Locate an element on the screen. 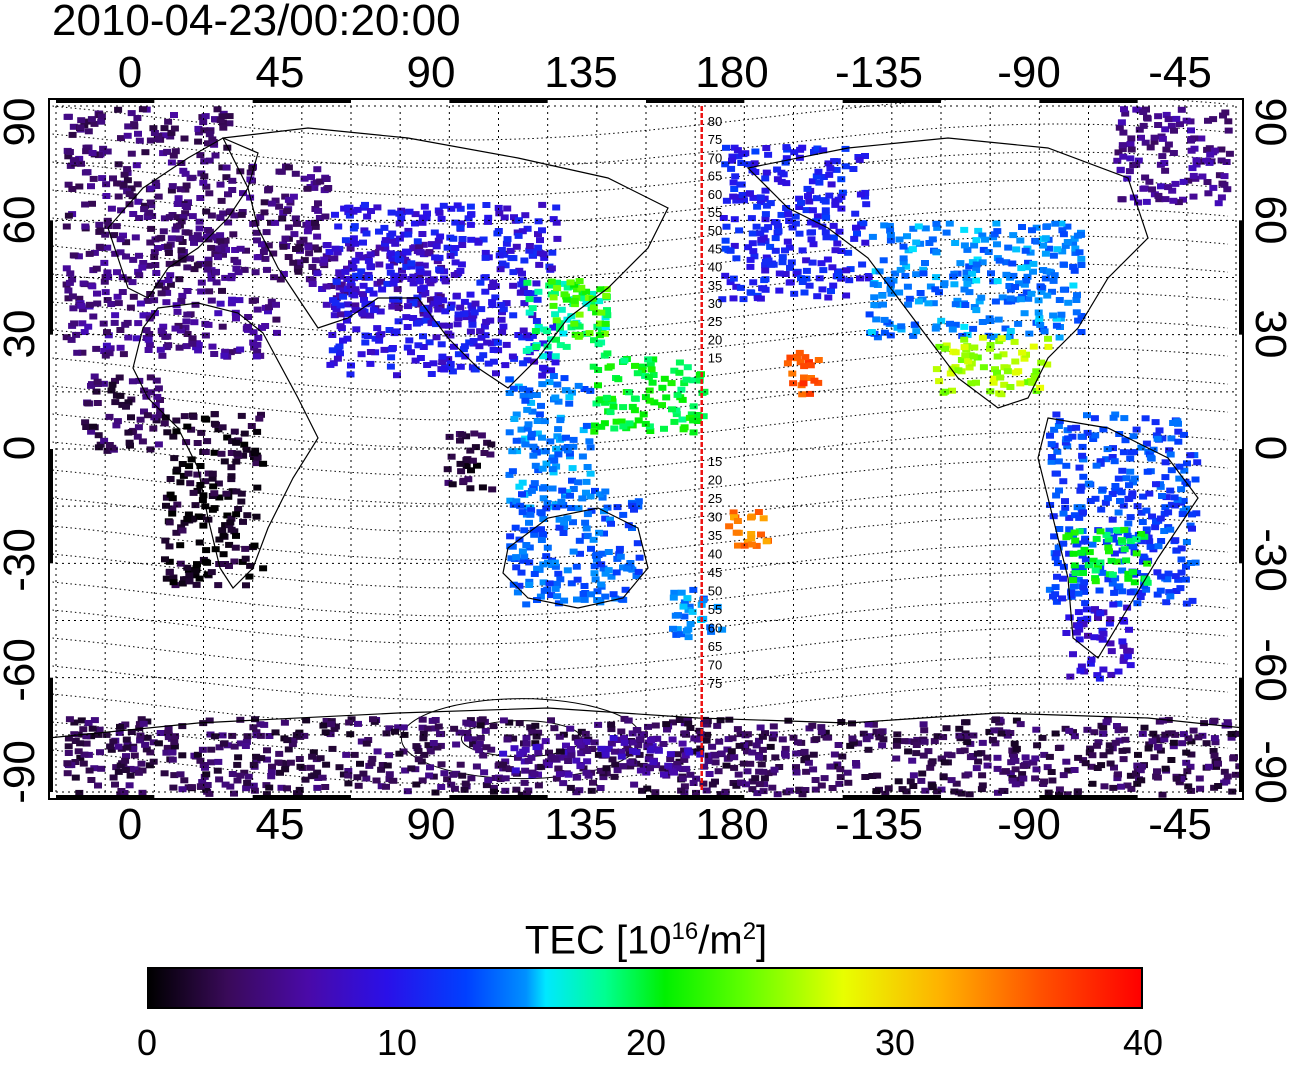 This screenshot has width=1292, height=1065. magnetic-contour is located at coordinates (638, 510).